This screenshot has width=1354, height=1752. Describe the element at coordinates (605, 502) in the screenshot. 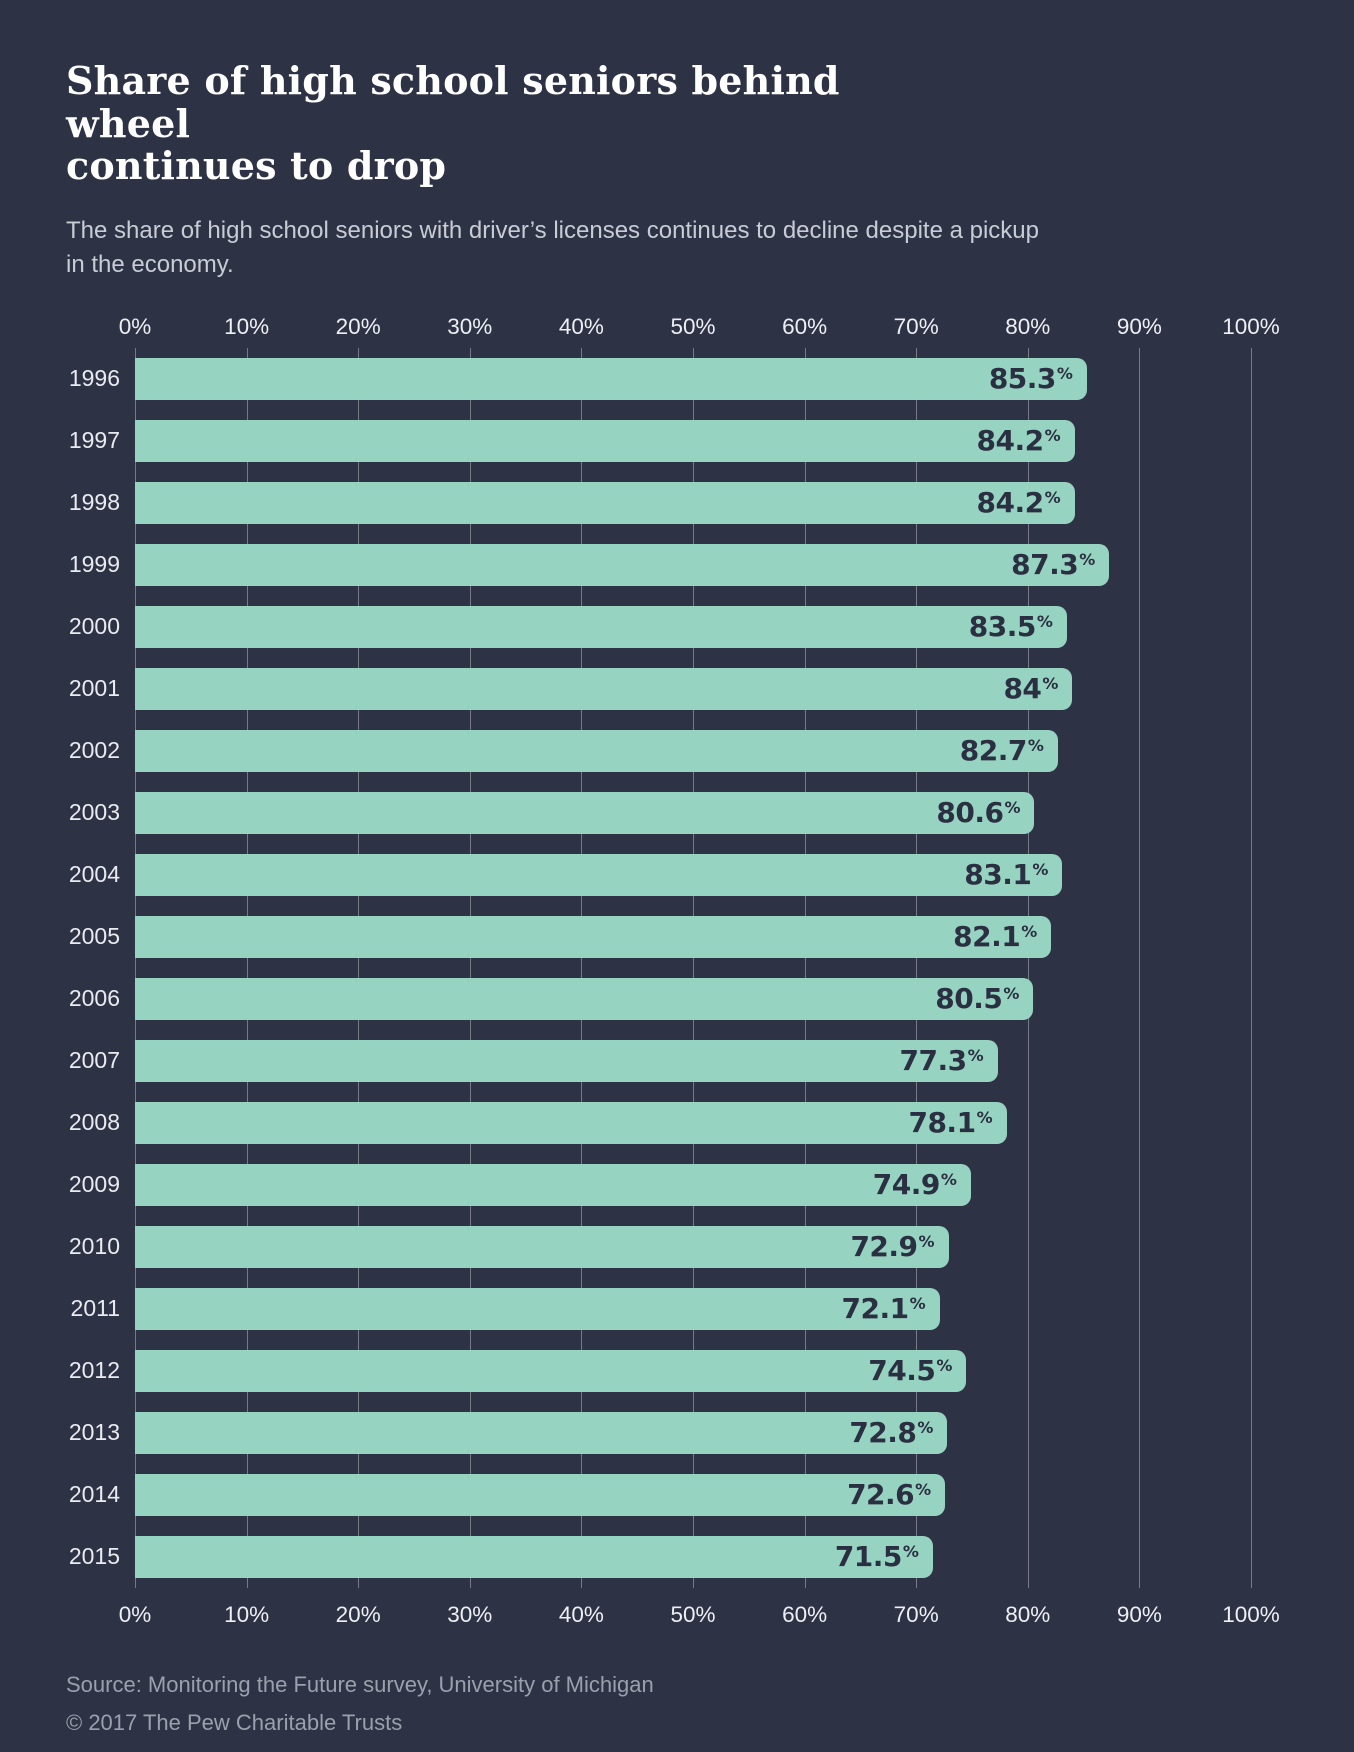

I see `bar-1998: 84.2%` at that location.